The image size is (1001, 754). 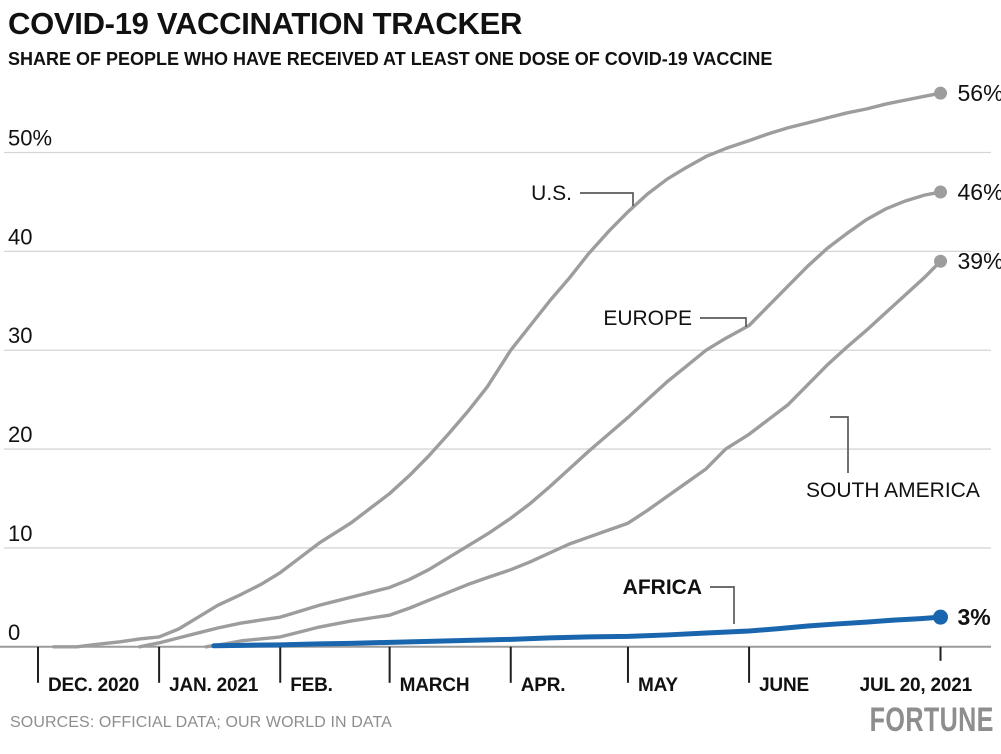 What do you see at coordinates (931, 720) in the screenshot?
I see `fortune-logo: FORTUNE` at bounding box center [931, 720].